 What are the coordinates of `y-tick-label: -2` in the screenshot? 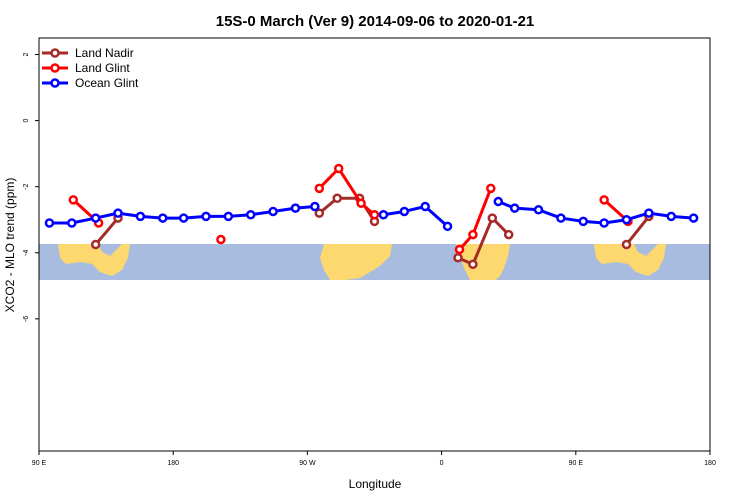 It's located at (26, 186).